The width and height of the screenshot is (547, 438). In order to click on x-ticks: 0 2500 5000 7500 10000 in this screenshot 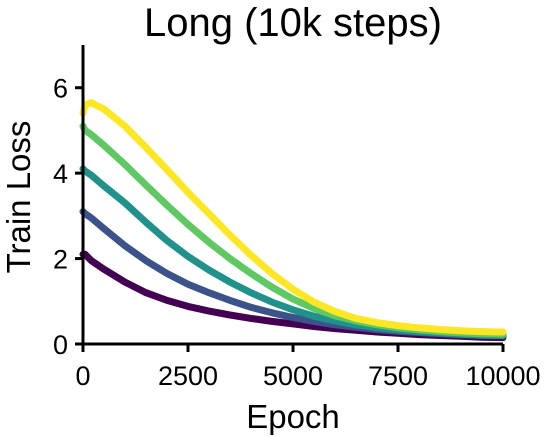, I will do `click(308, 367)`.